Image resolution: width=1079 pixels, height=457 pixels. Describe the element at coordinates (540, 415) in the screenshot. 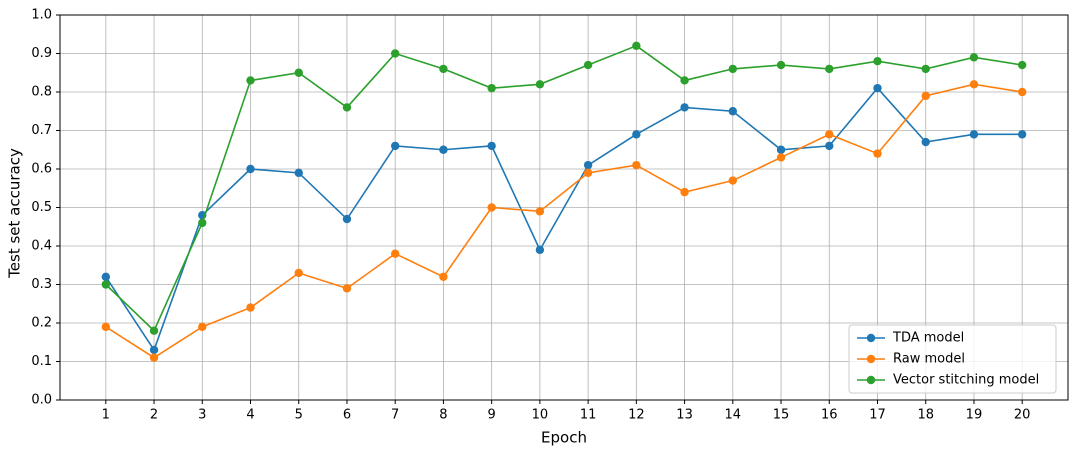

I see `x-tick-label: 10` at that location.